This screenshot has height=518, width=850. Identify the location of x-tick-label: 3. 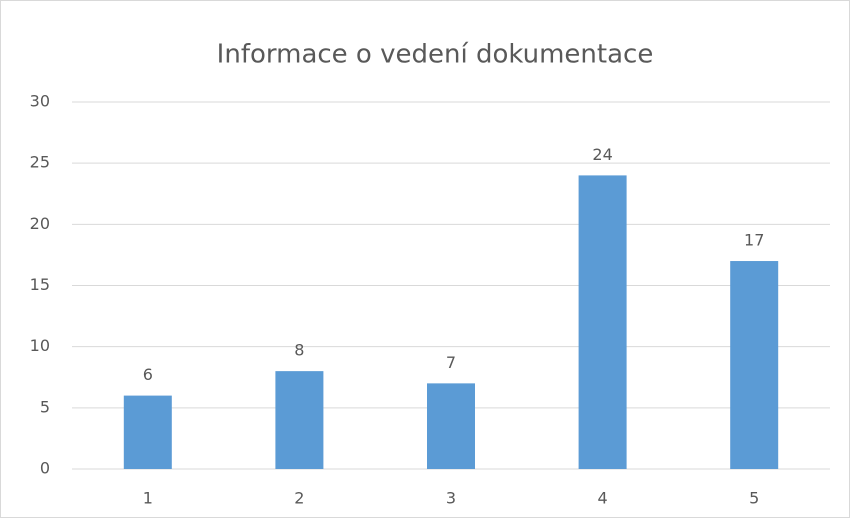
(451, 498).